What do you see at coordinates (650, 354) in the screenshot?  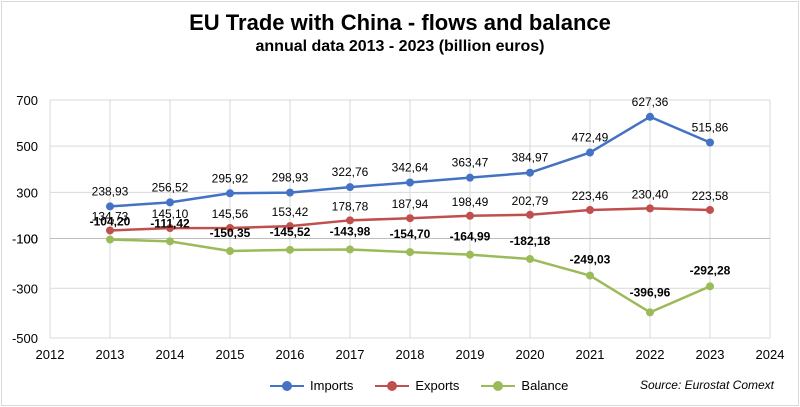 I see `x-tick-label: 2022` at bounding box center [650, 354].